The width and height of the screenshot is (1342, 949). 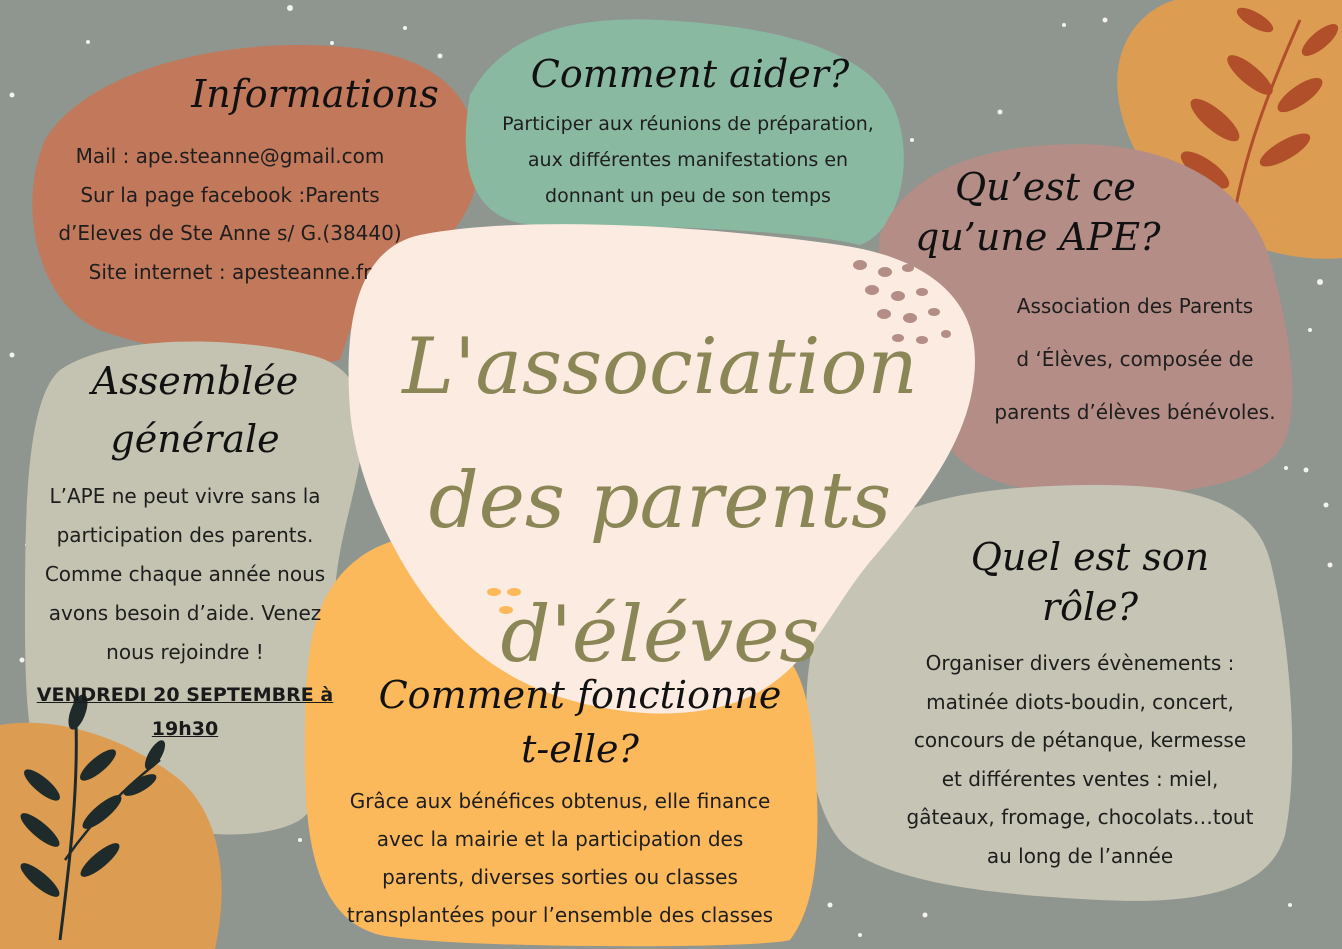 What do you see at coordinates (185, 496) in the screenshot?
I see `assemblee-line-1: L’APE ne peut vivre sans la` at bounding box center [185, 496].